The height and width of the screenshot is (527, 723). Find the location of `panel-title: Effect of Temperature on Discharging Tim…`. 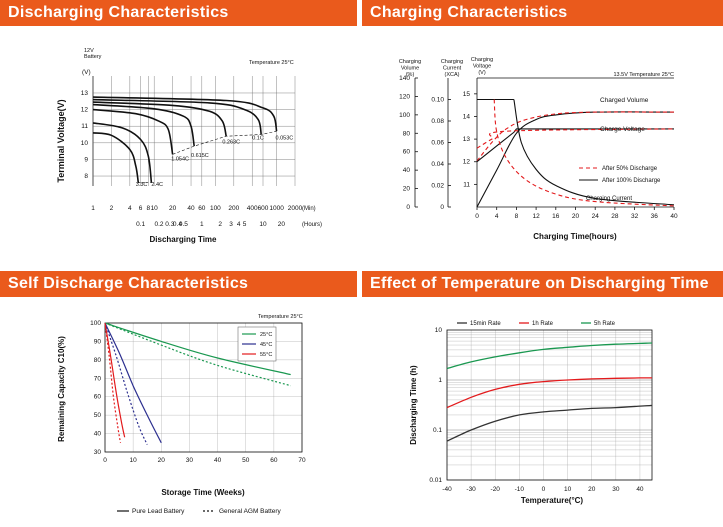

panel-title: Effect of Temperature on Discharging Tim… is located at coordinates (542, 284).